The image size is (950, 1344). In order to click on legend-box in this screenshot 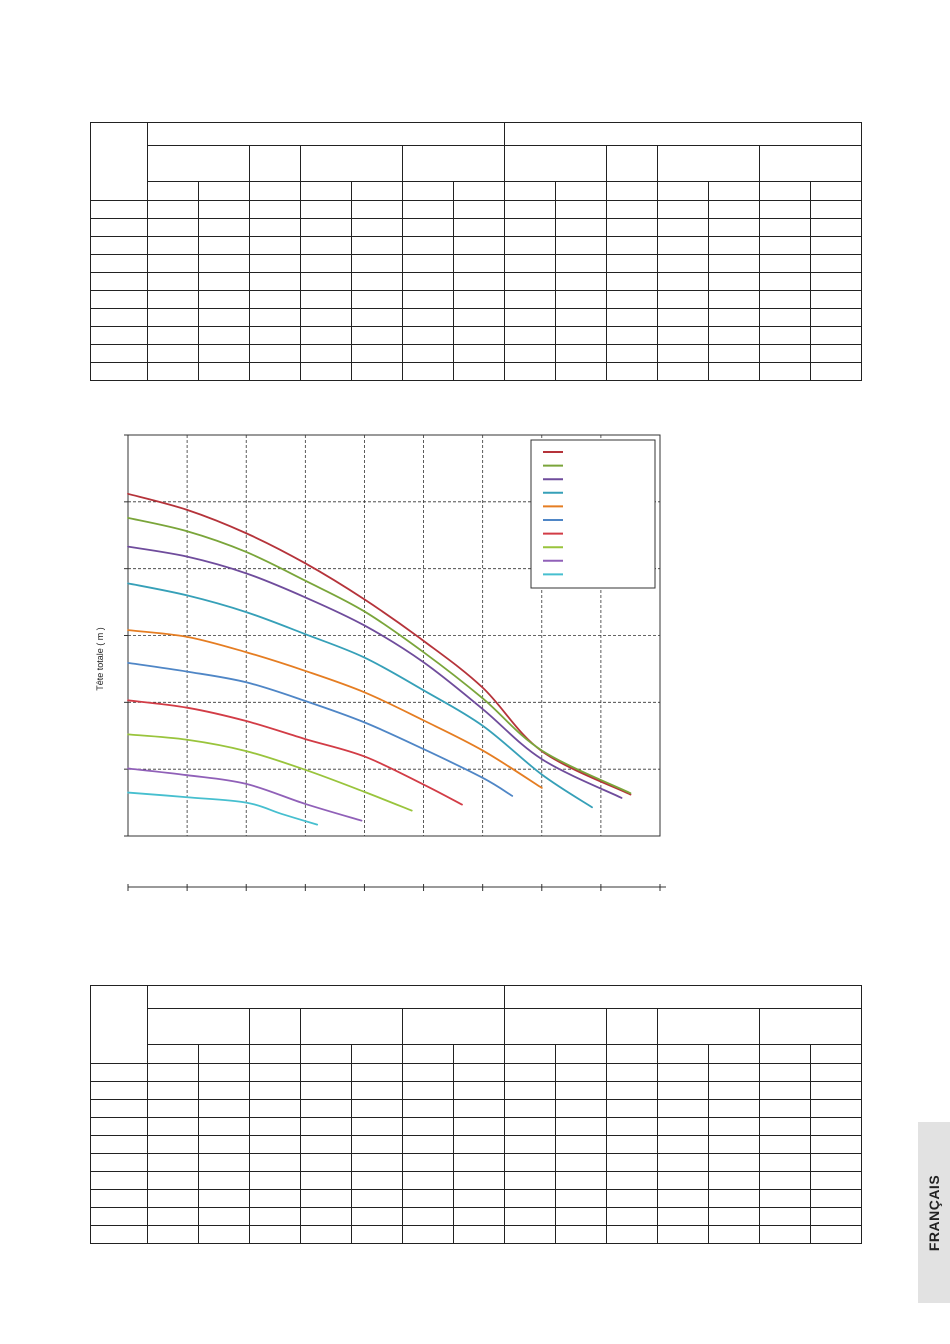, I will do `click(593, 514)`.